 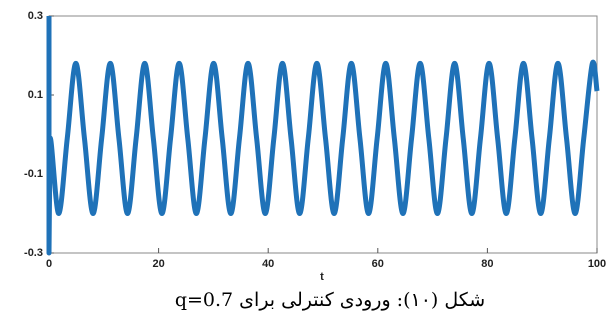 I want to click on caption: شکل (۱۰): ورودی کنترلی برای q=0.7, so click(x=330, y=300).